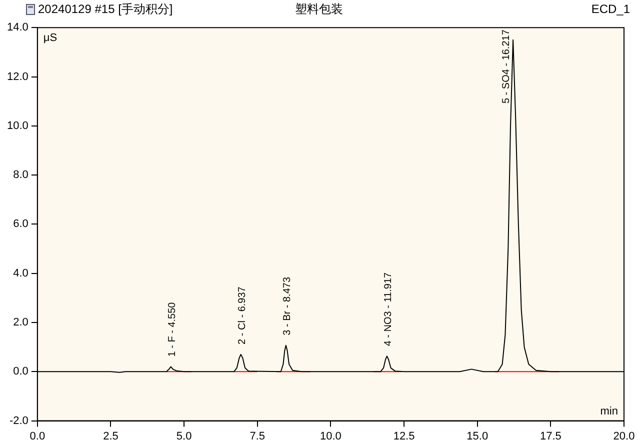 The width and height of the screenshot is (638, 448). What do you see at coordinates (404, 436) in the screenshot?
I see `x-tick-label: 12.5` at bounding box center [404, 436].